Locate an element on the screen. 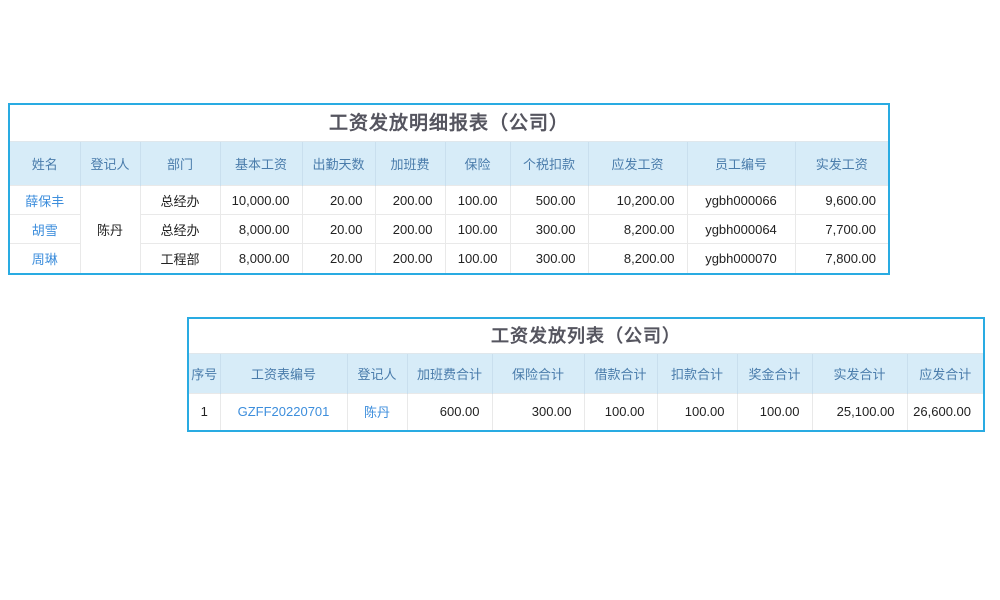 This screenshot has height=600, width=1000. bonus-total-cell: 100.00 is located at coordinates (774, 411).